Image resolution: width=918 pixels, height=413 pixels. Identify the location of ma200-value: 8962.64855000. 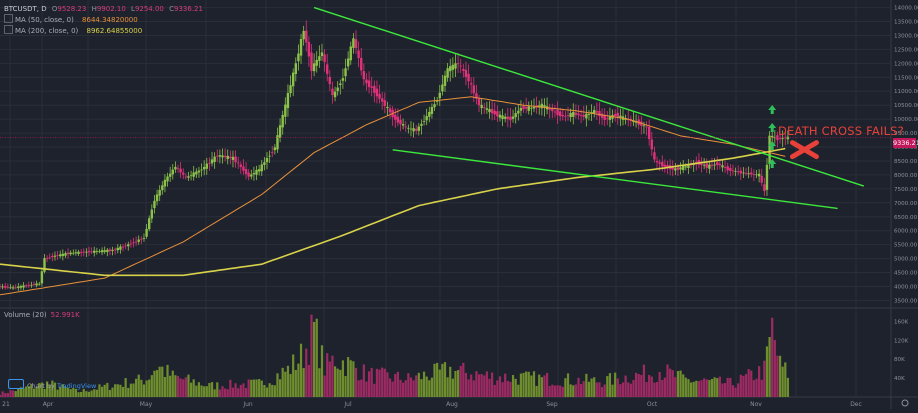
(114, 31).